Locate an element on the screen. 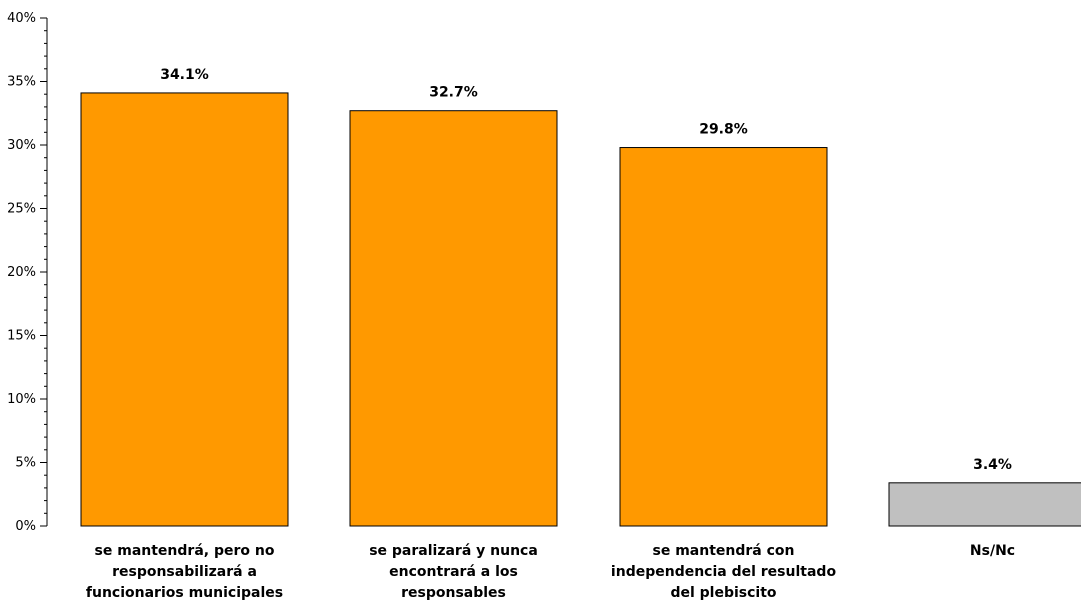 This screenshot has width=1081, height=604. category-label: responsables is located at coordinates (453, 593).